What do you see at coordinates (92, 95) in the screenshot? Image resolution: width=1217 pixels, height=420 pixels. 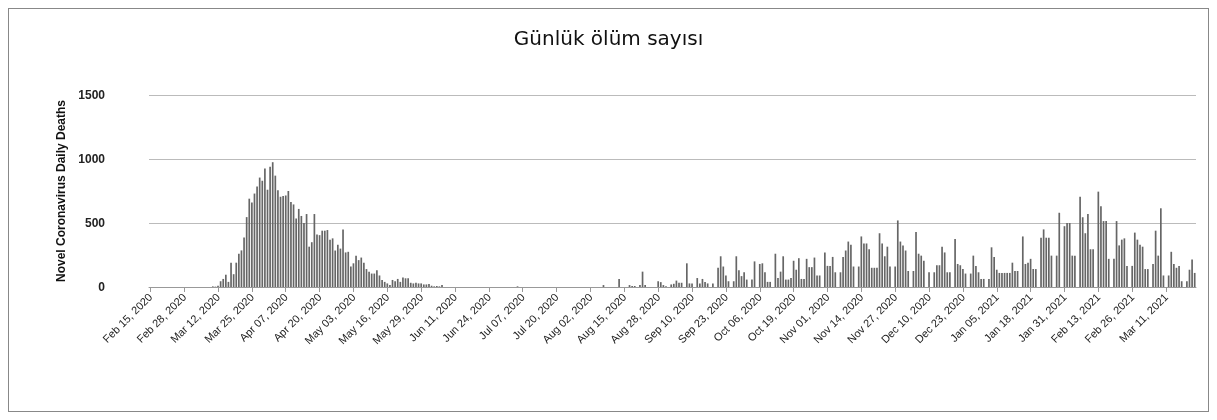 I see `y-tick-label: 1500` at bounding box center [92, 95].